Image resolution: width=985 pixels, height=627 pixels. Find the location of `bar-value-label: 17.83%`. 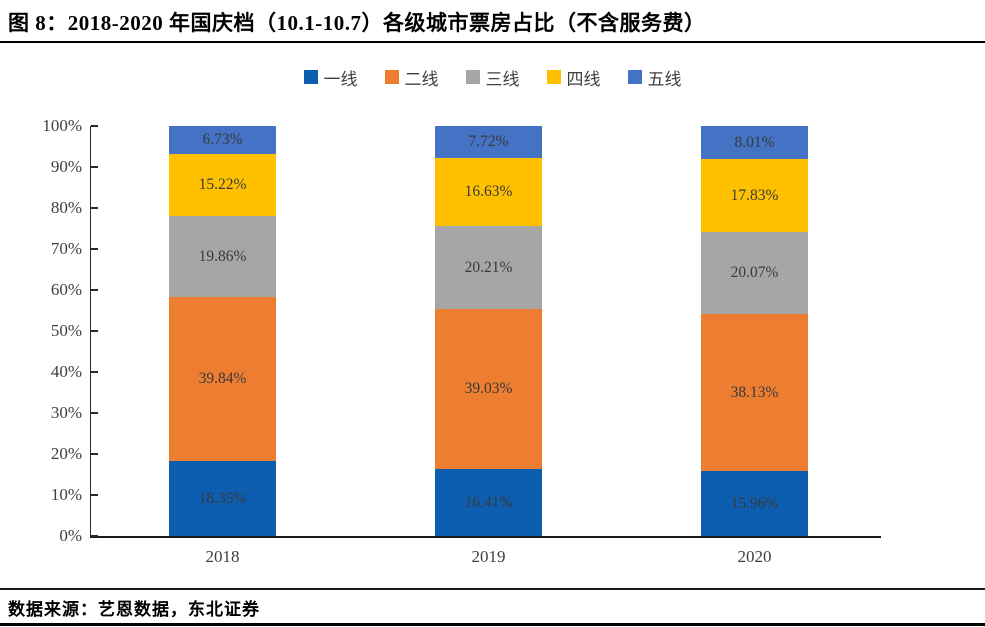

bar-value-label: 17.83% is located at coordinates (754, 195).